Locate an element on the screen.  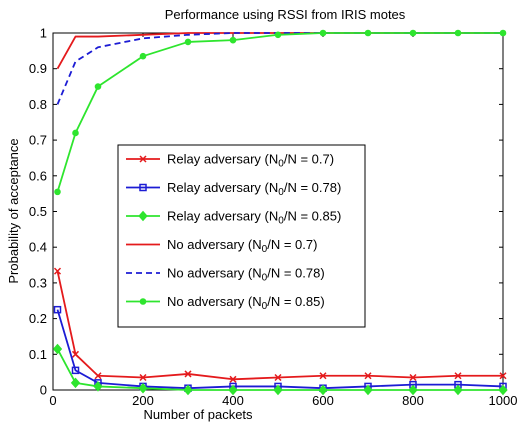
legend-entry-6: No adversary (N0/N = 0.85) is located at coordinates (225, 303).